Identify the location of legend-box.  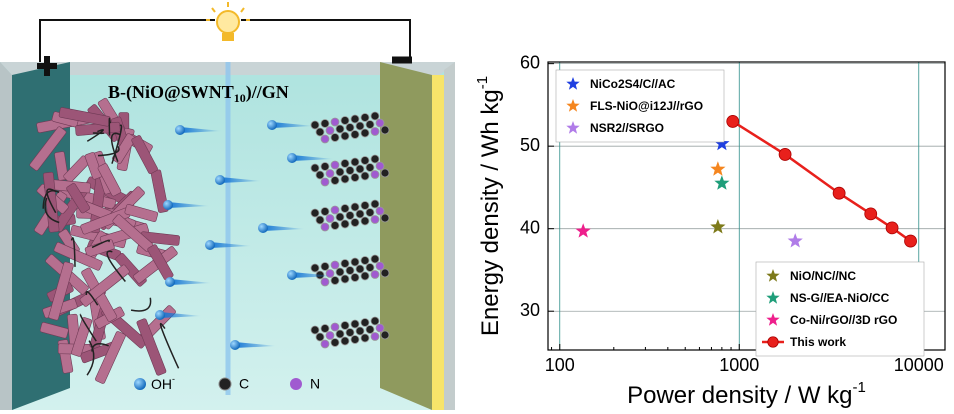
(640, 106).